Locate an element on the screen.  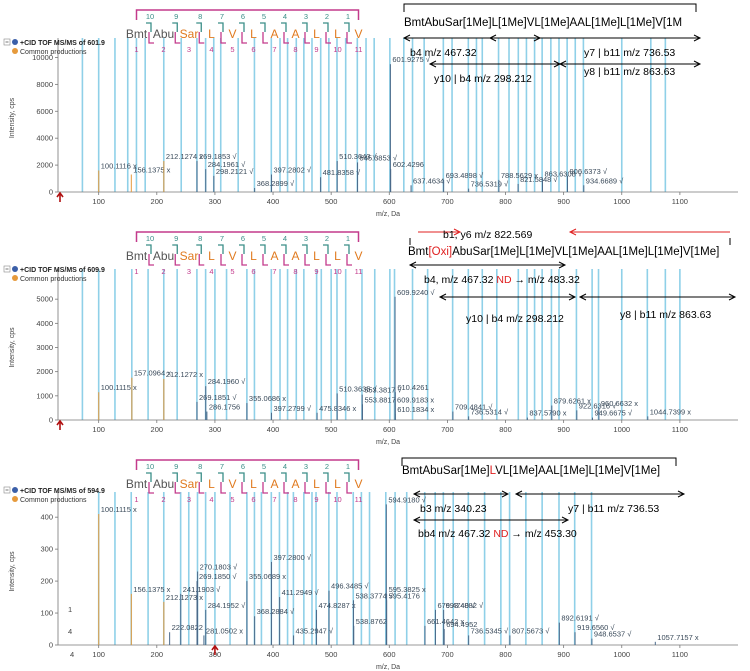
peak-label: 545.3853 √ is located at coordinates (379, 157).